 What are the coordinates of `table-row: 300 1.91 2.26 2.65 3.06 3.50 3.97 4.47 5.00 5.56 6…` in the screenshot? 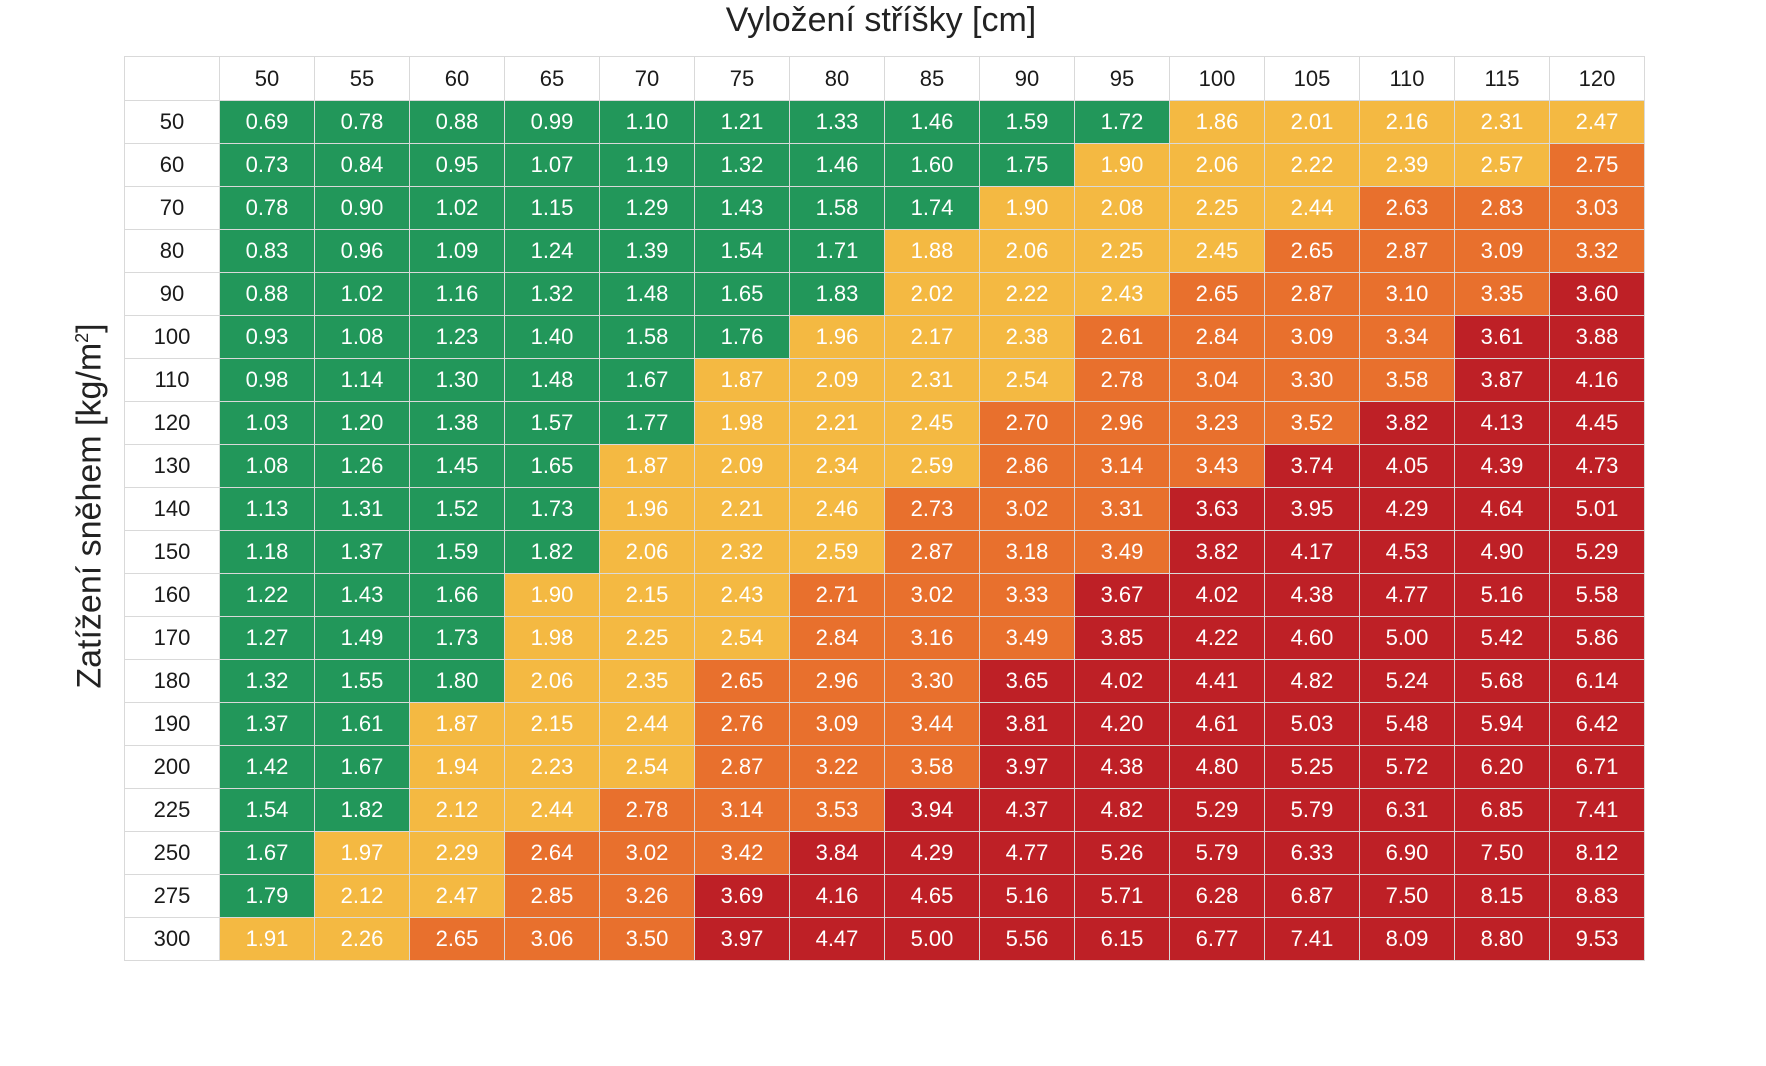 It's located at (884, 939).